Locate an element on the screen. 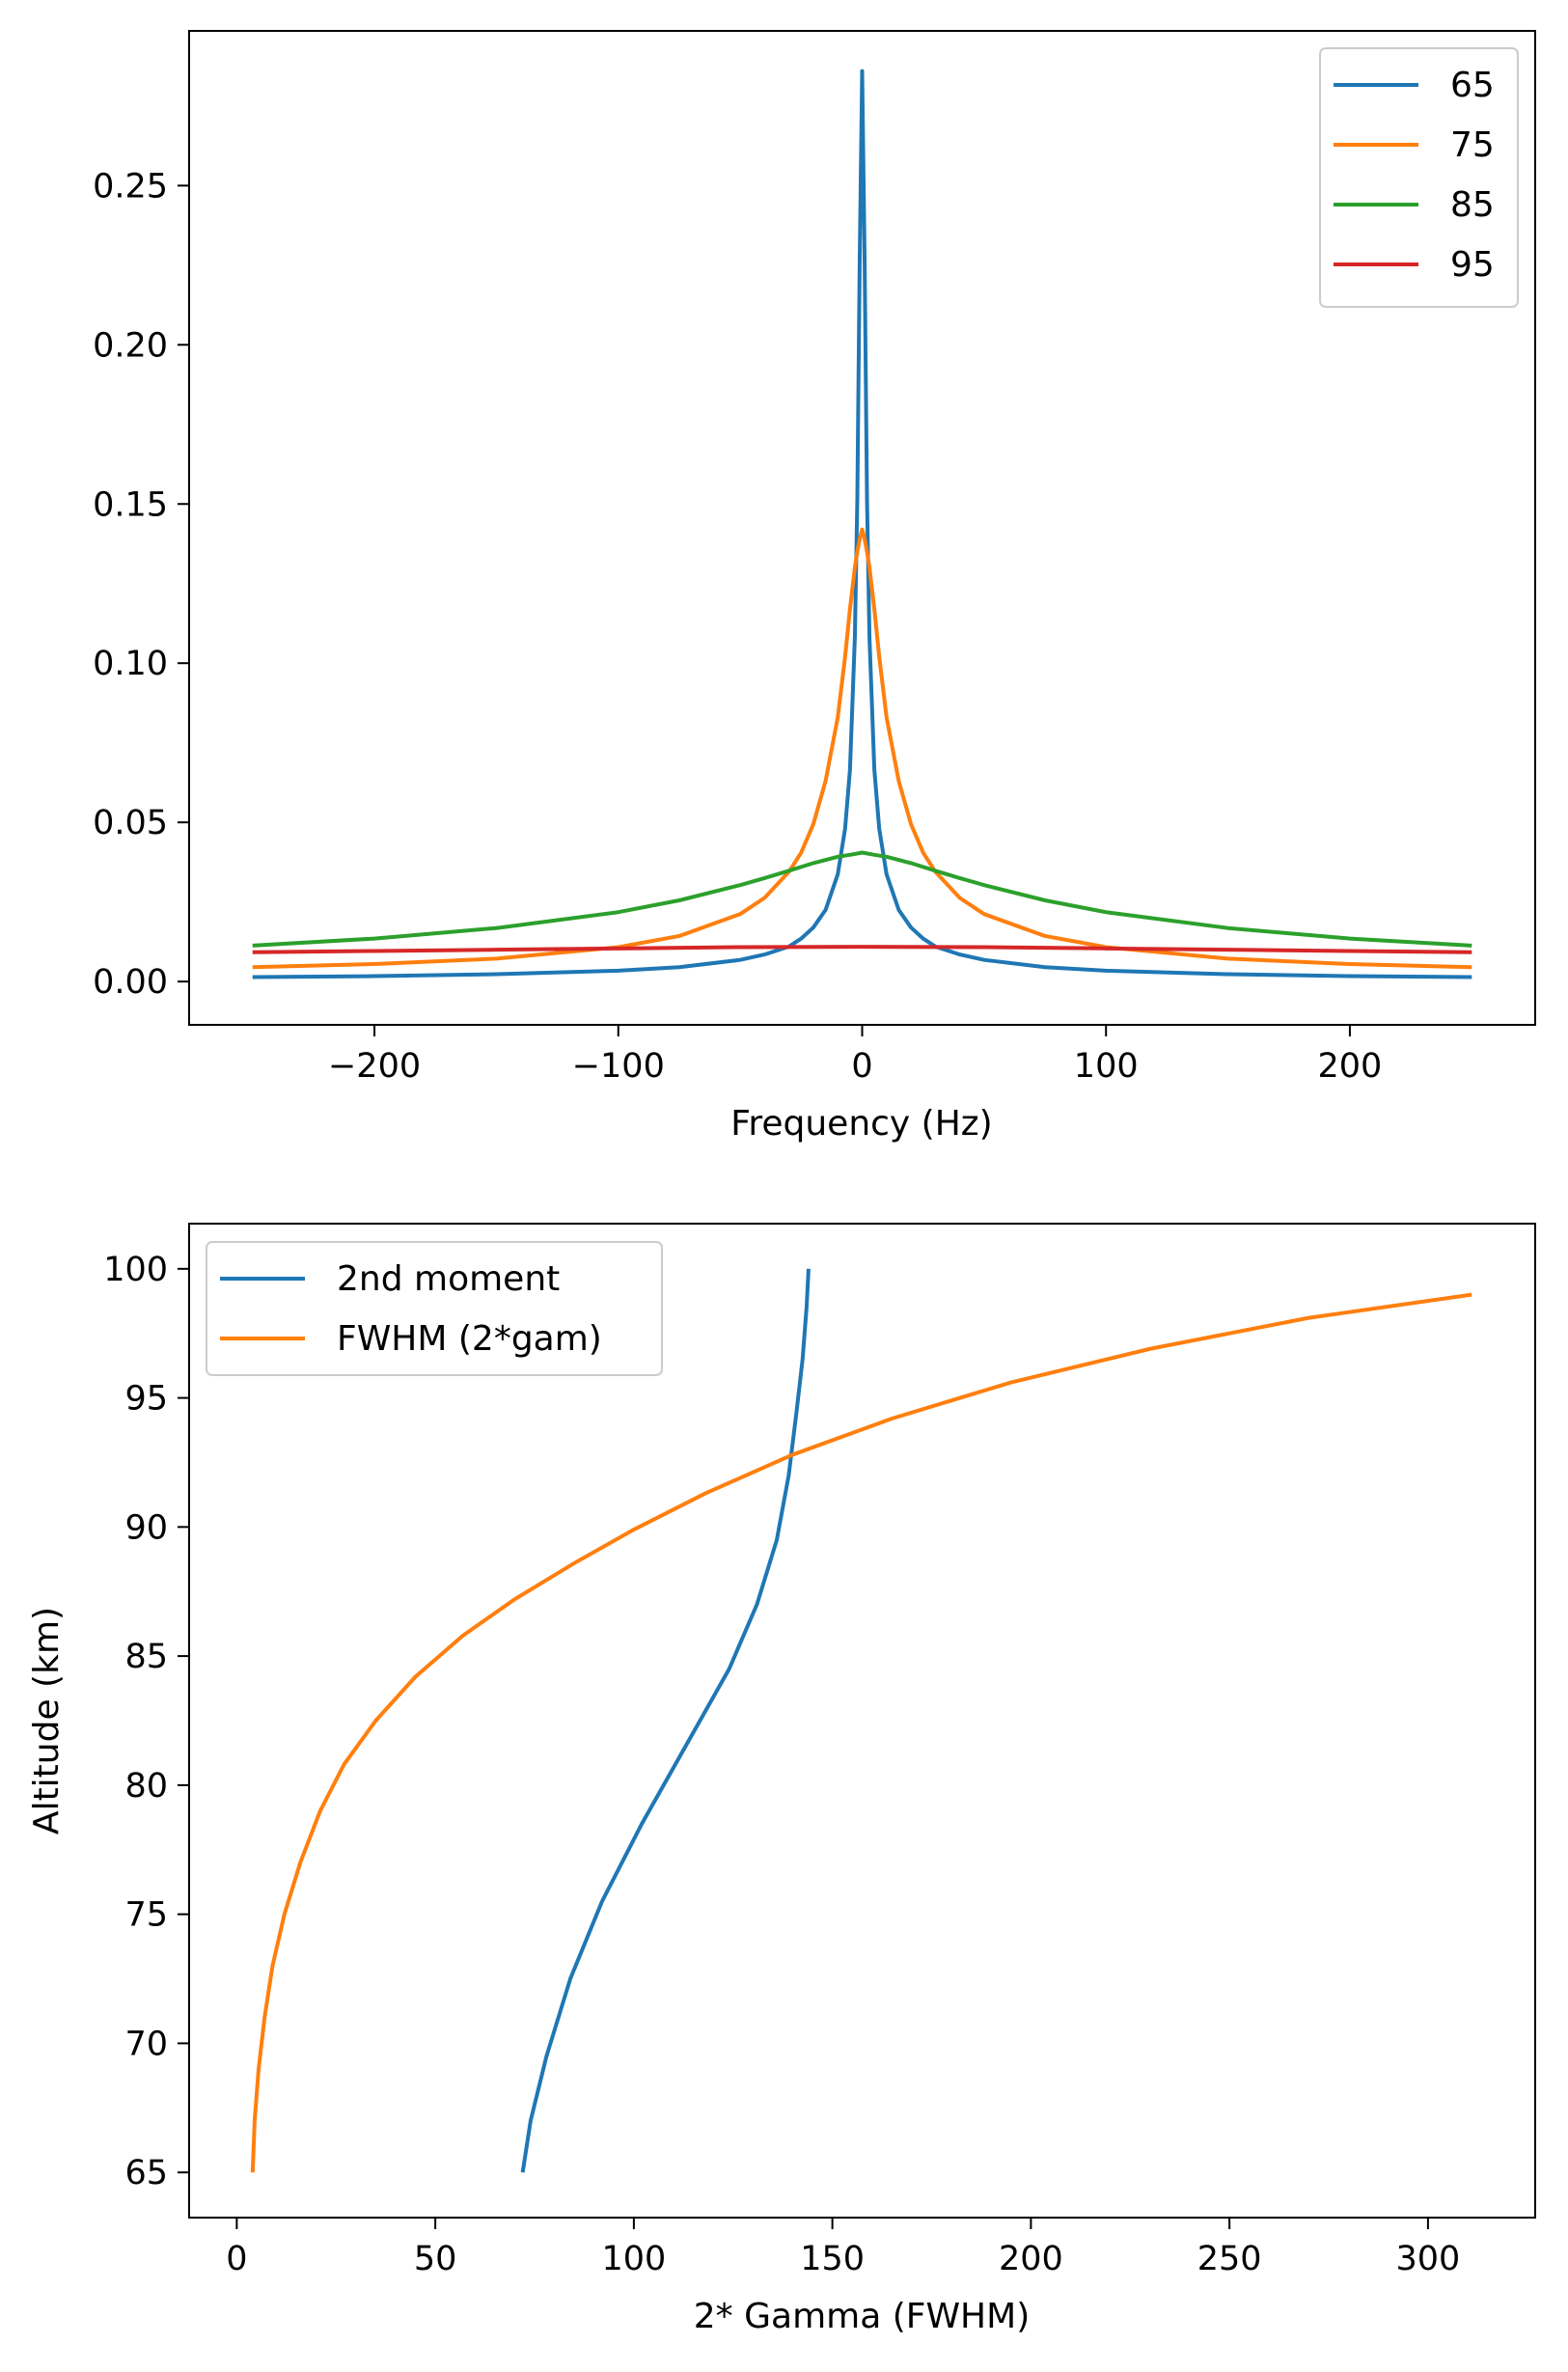 The width and height of the screenshot is (1568, 2372). altitude-width-legend: 2nd moment FWHM (2*gam) is located at coordinates (434, 1308).